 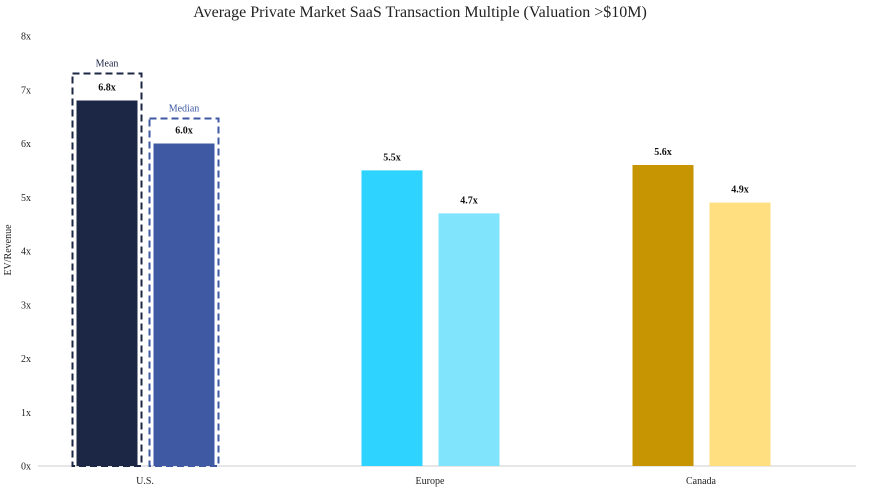 I want to click on x-tick-label: Canada, so click(x=701, y=481).